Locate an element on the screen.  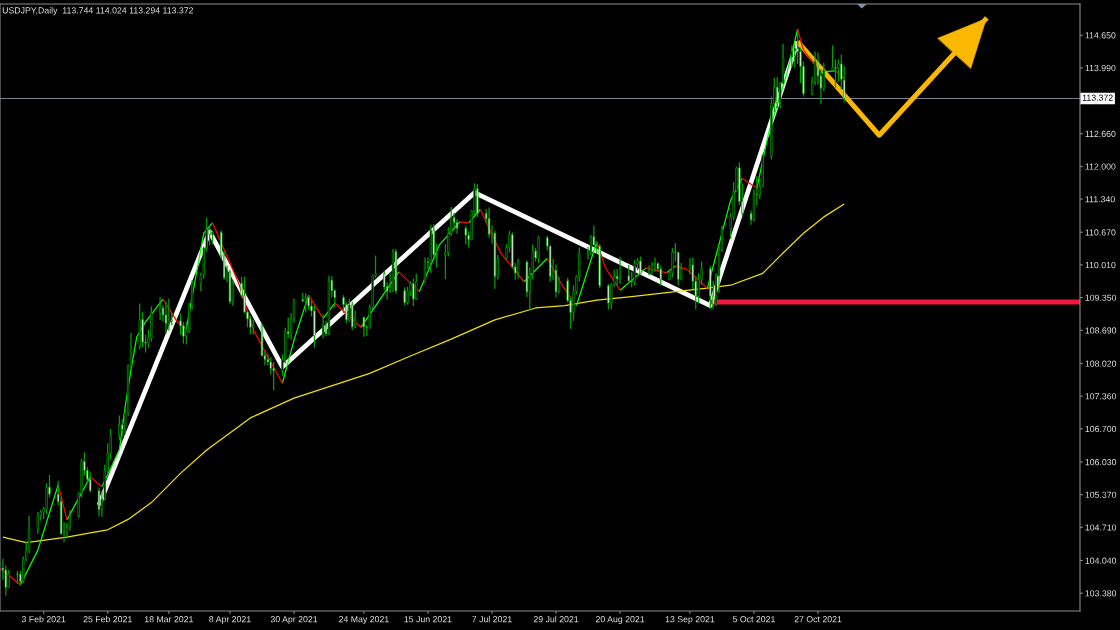
y-tick-label: 105.370 is located at coordinates (1101, 494).